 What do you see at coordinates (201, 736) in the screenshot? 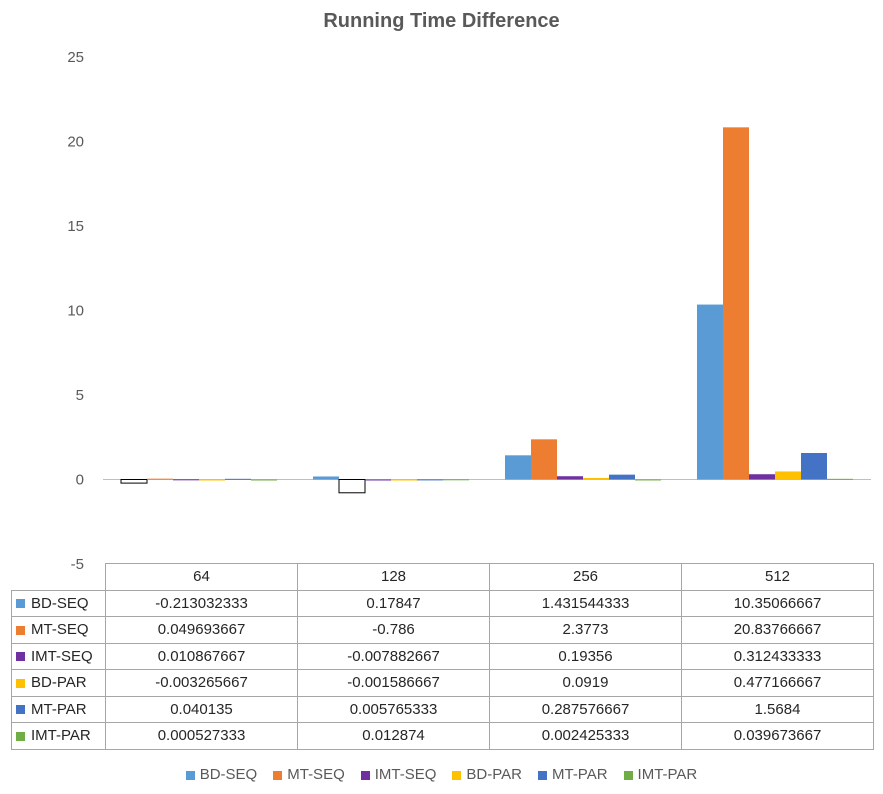
I see `table-cell: 0.000527333` at bounding box center [201, 736].